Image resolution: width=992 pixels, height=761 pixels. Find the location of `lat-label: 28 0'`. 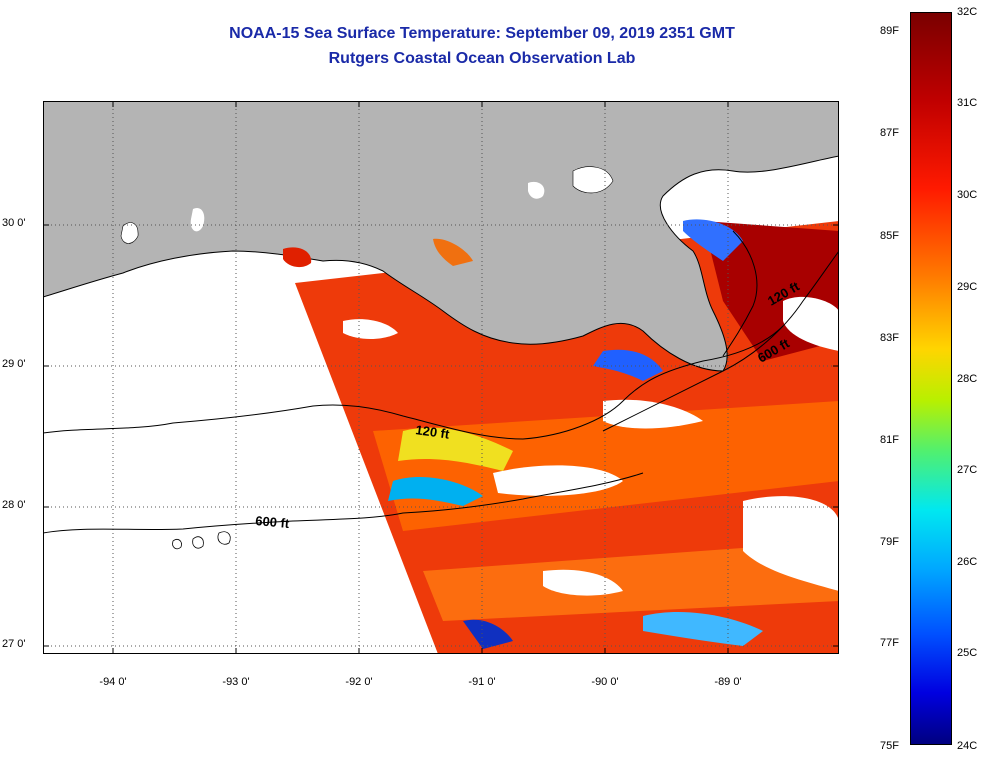

lat-label: 28 0' is located at coordinates (14, 505).